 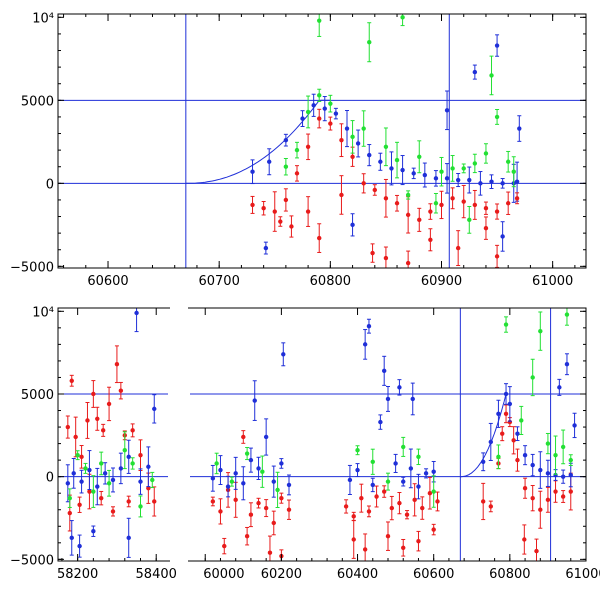 What do you see at coordinates (37, 395) in the screenshot?
I see `bottom-ytick-label: 5000` at bounding box center [37, 395].